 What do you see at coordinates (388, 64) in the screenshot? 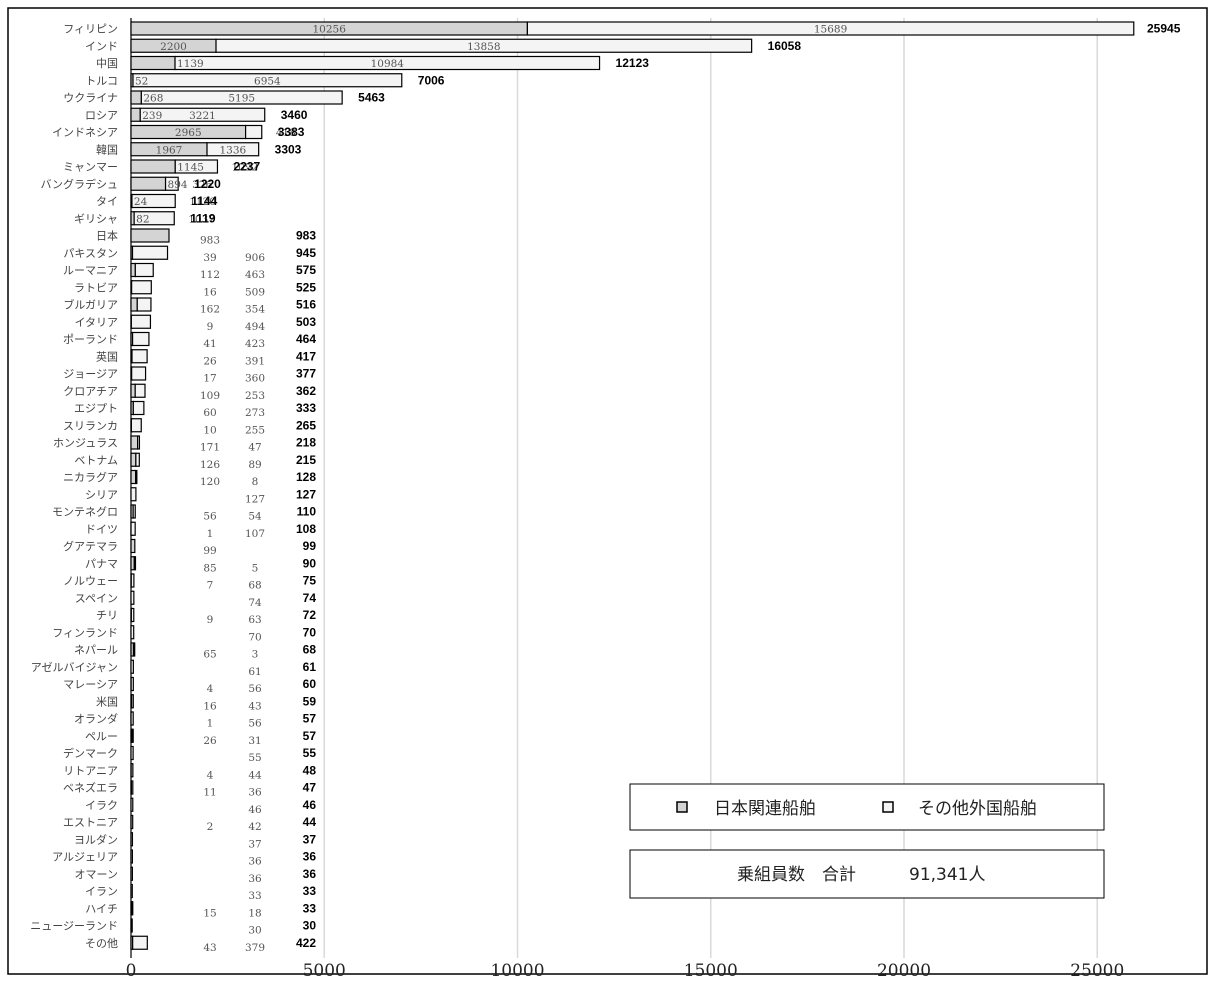
I see `value-label-other: 10984` at bounding box center [388, 64].